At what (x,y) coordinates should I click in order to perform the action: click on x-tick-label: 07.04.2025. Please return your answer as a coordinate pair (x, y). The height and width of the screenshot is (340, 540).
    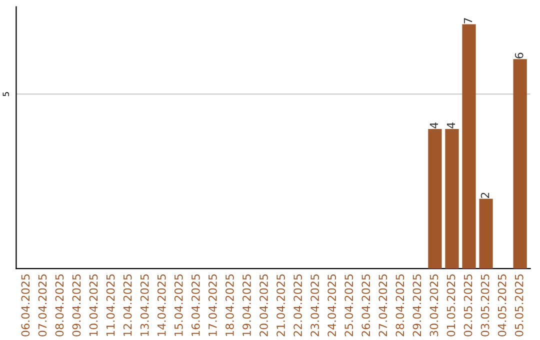
    Looking at the image, I should click on (42, 305).